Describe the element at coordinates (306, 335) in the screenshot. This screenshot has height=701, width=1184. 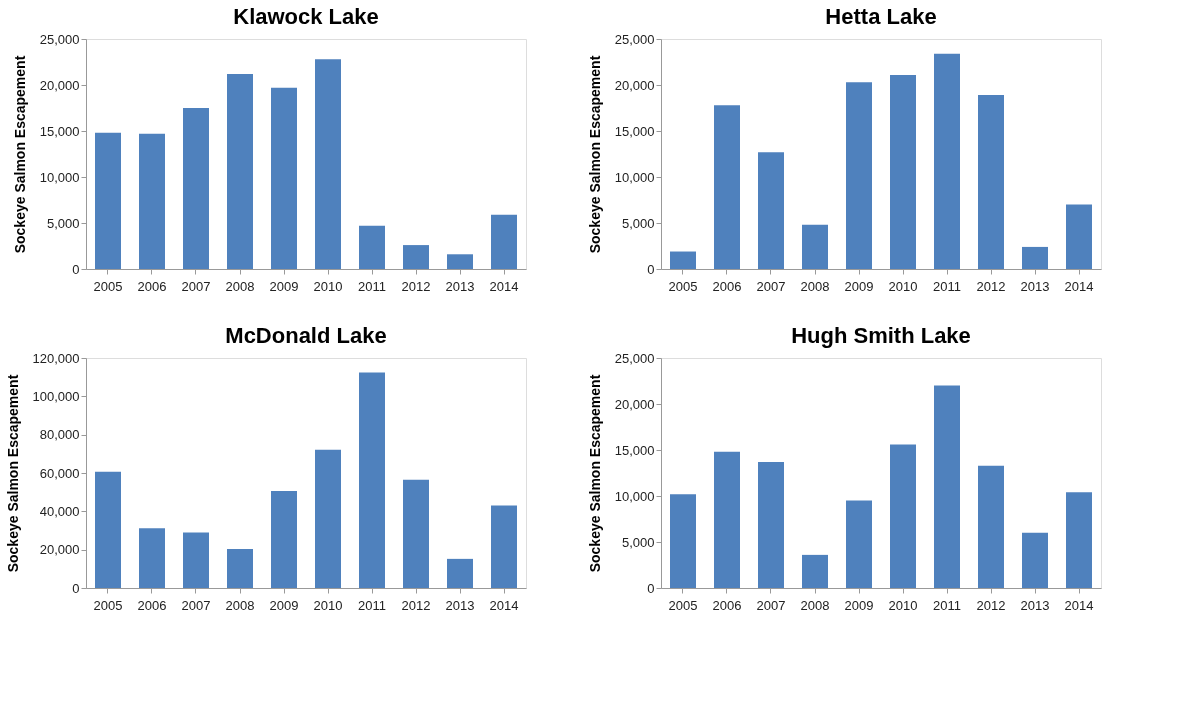
I see `chart-title: McDonald Lake` at that location.